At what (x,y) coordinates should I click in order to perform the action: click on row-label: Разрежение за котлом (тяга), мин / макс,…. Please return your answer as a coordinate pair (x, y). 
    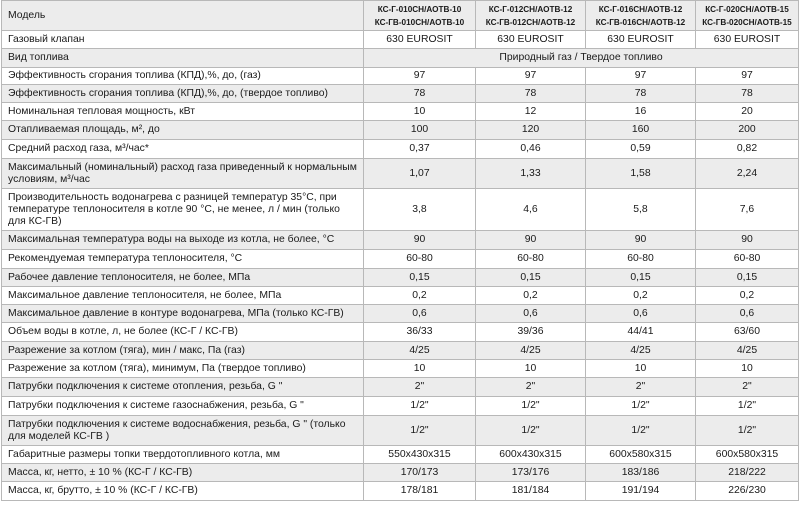
    Looking at the image, I should click on (182, 350).